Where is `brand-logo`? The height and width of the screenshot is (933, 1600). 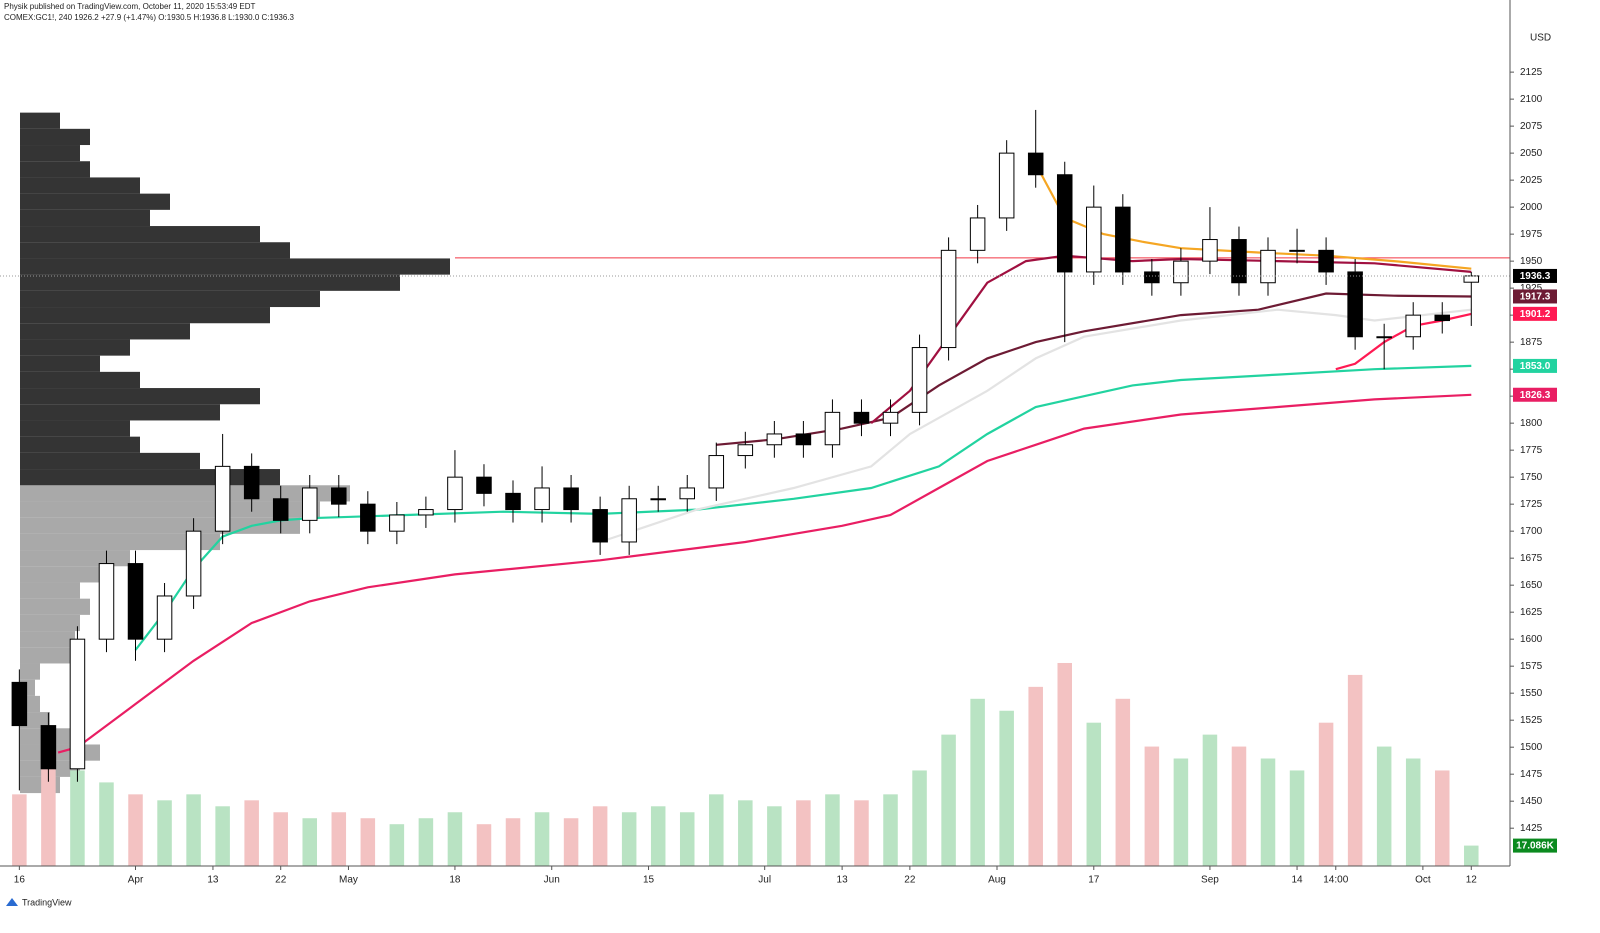
brand-logo is located at coordinates (12, 902).